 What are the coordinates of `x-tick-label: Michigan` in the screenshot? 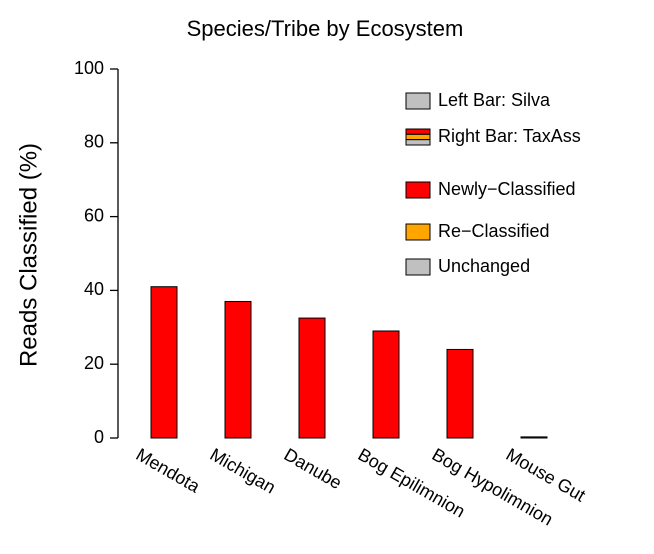 It's located at (243, 470).